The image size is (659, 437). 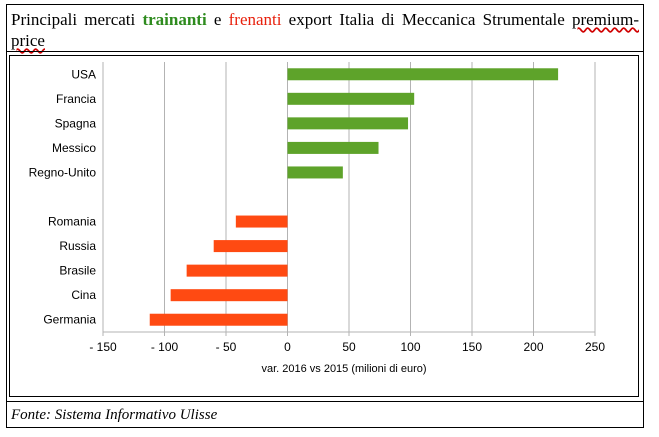 What do you see at coordinates (77, 246) in the screenshot?
I see `category-label: Russia` at bounding box center [77, 246].